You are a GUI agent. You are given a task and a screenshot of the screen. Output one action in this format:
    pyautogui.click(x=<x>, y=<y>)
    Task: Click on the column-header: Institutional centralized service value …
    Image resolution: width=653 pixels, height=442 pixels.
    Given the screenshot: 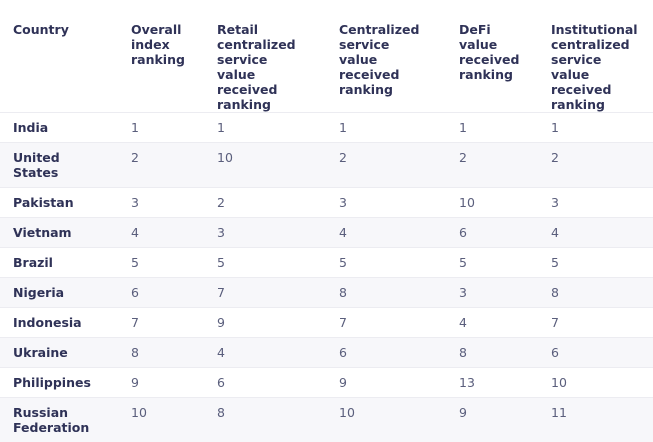 What is the action you would take?
    pyautogui.click(x=595, y=56)
    